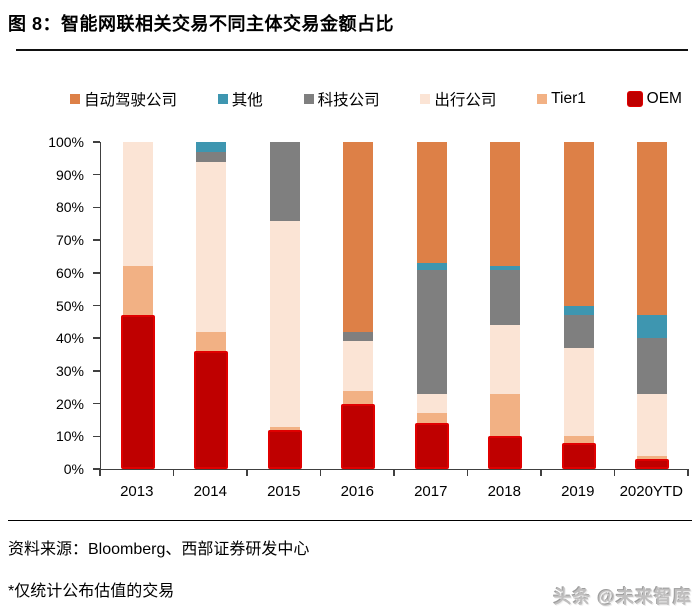 This screenshot has width=700, height=615. I want to click on legend-item: 其他, so click(240, 99).